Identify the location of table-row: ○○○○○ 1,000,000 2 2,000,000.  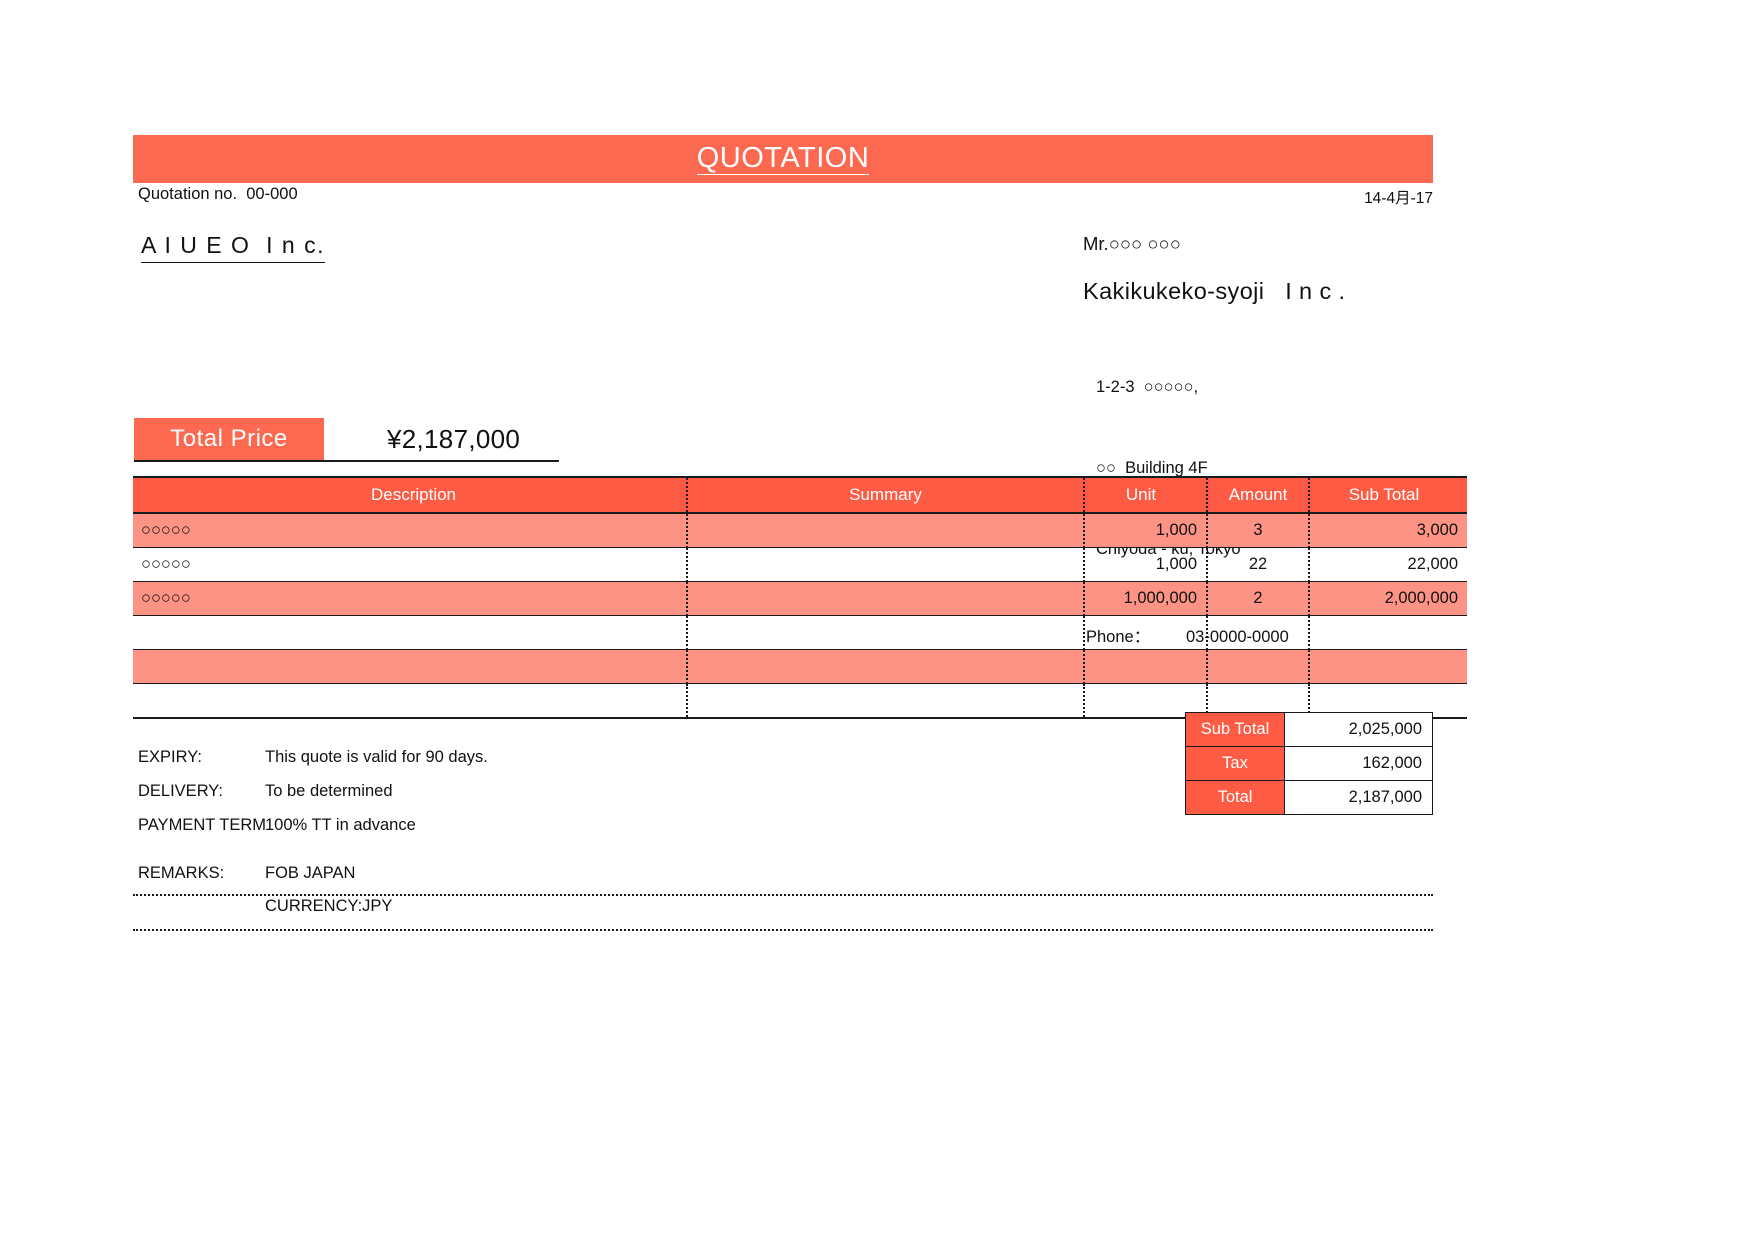
(800, 598).